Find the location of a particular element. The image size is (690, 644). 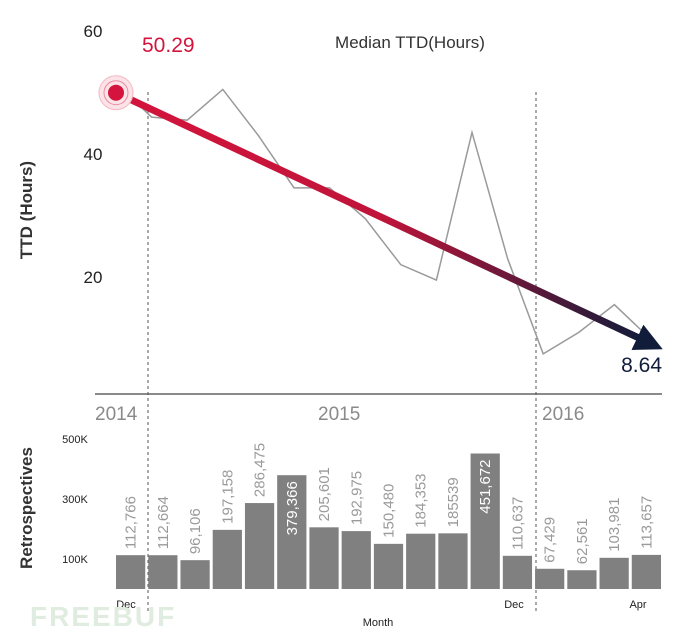

bar-value-label: 451,672 is located at coordinates (485, 486).